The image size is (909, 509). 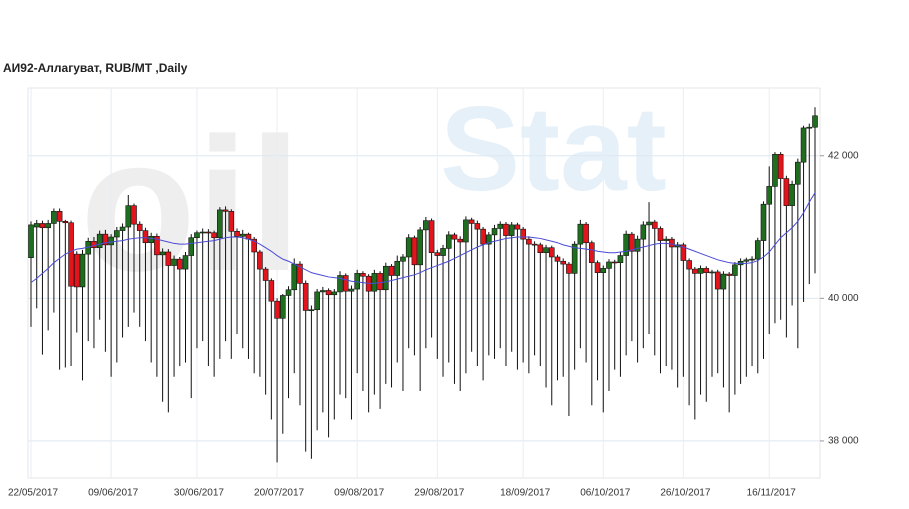 What do you see at coordinates (113, 493) in the screenshot?
I see `x-tick-label: 09/06/2017` at bounding box center [113, 493].